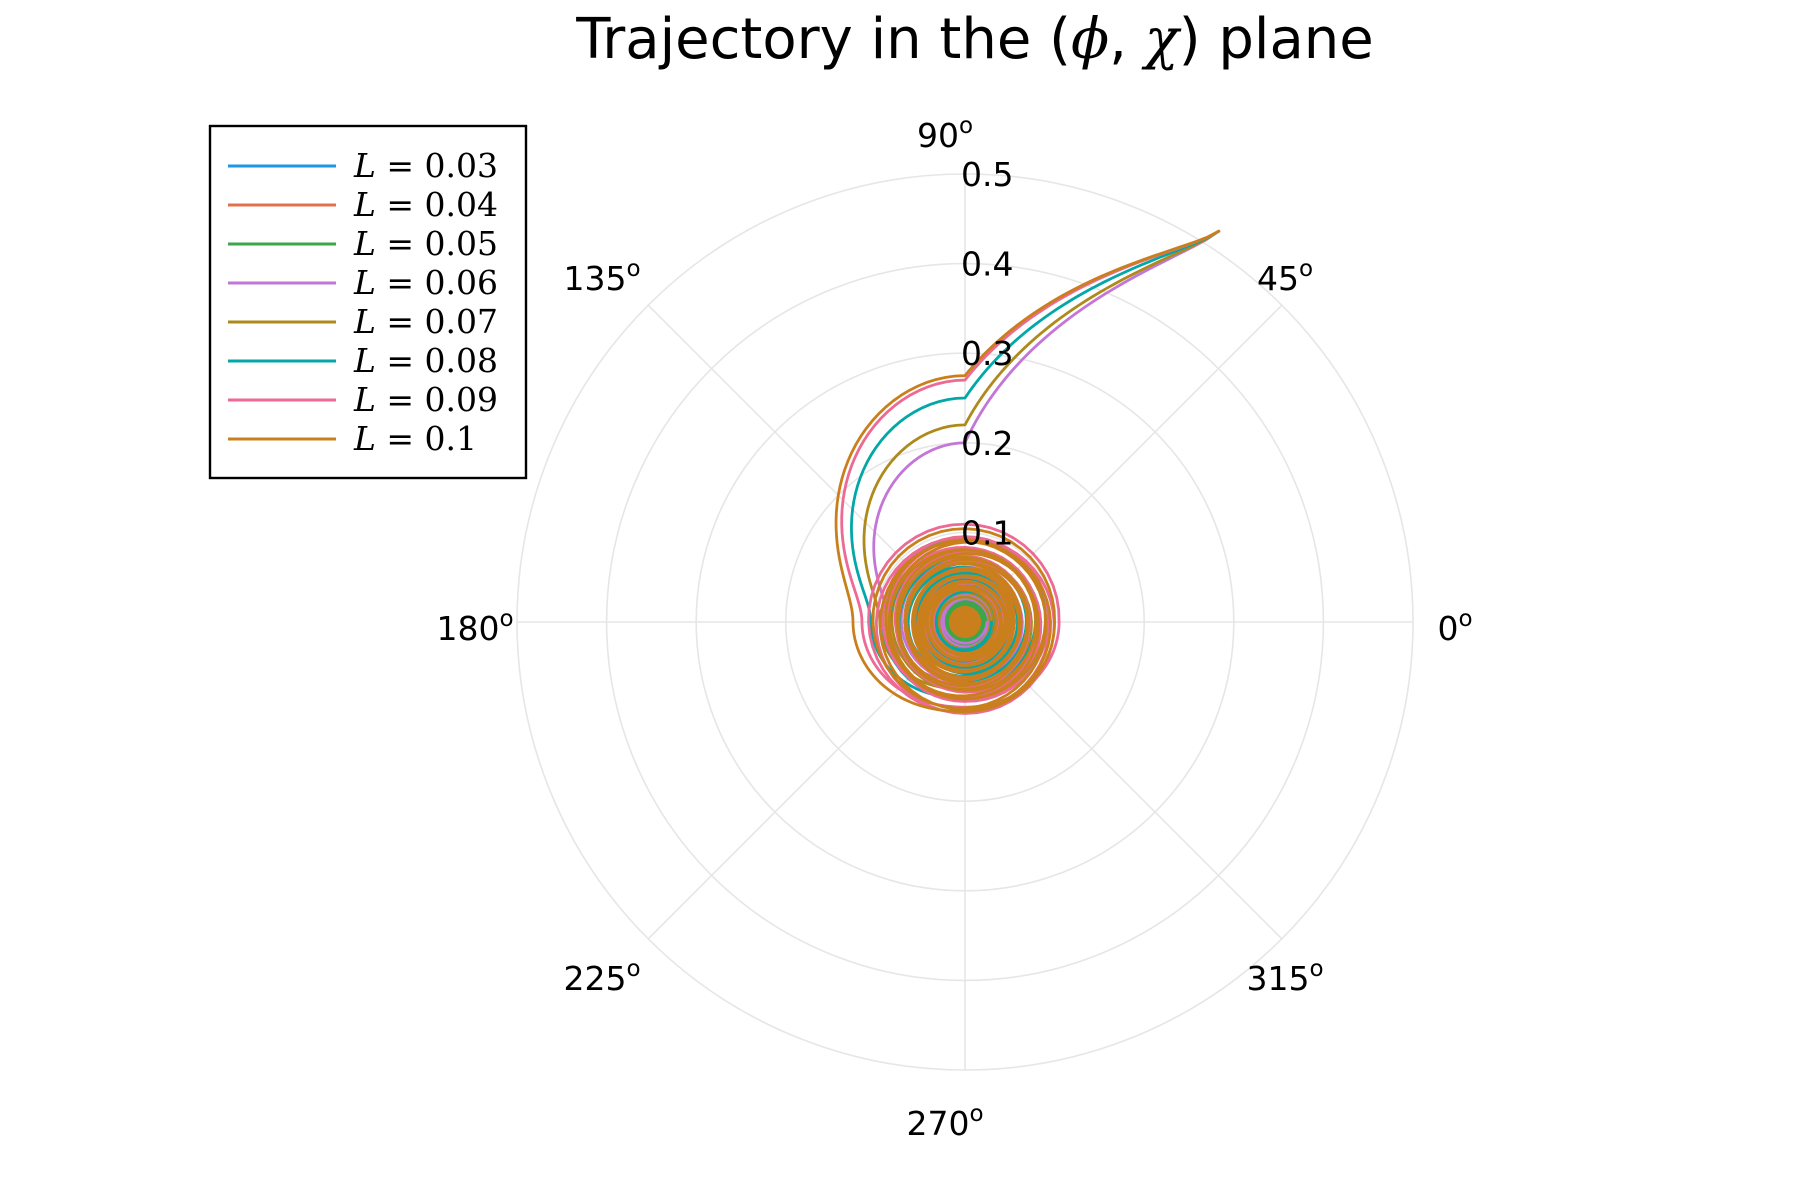 The image size is (1800, 1200). Describe the element at coordinates (1447, 628) in the screenshot. I see `angular-tick-value: 0` at that location.